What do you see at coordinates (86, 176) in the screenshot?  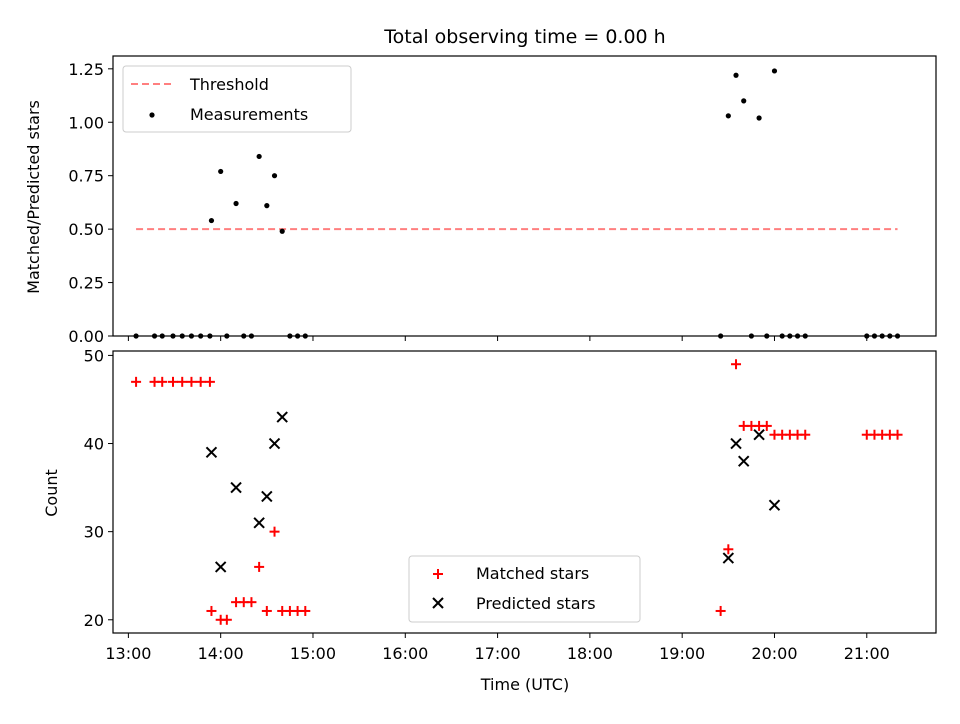 I see `top-y-tick-label: 0.75` at bounding box center [86, 176].